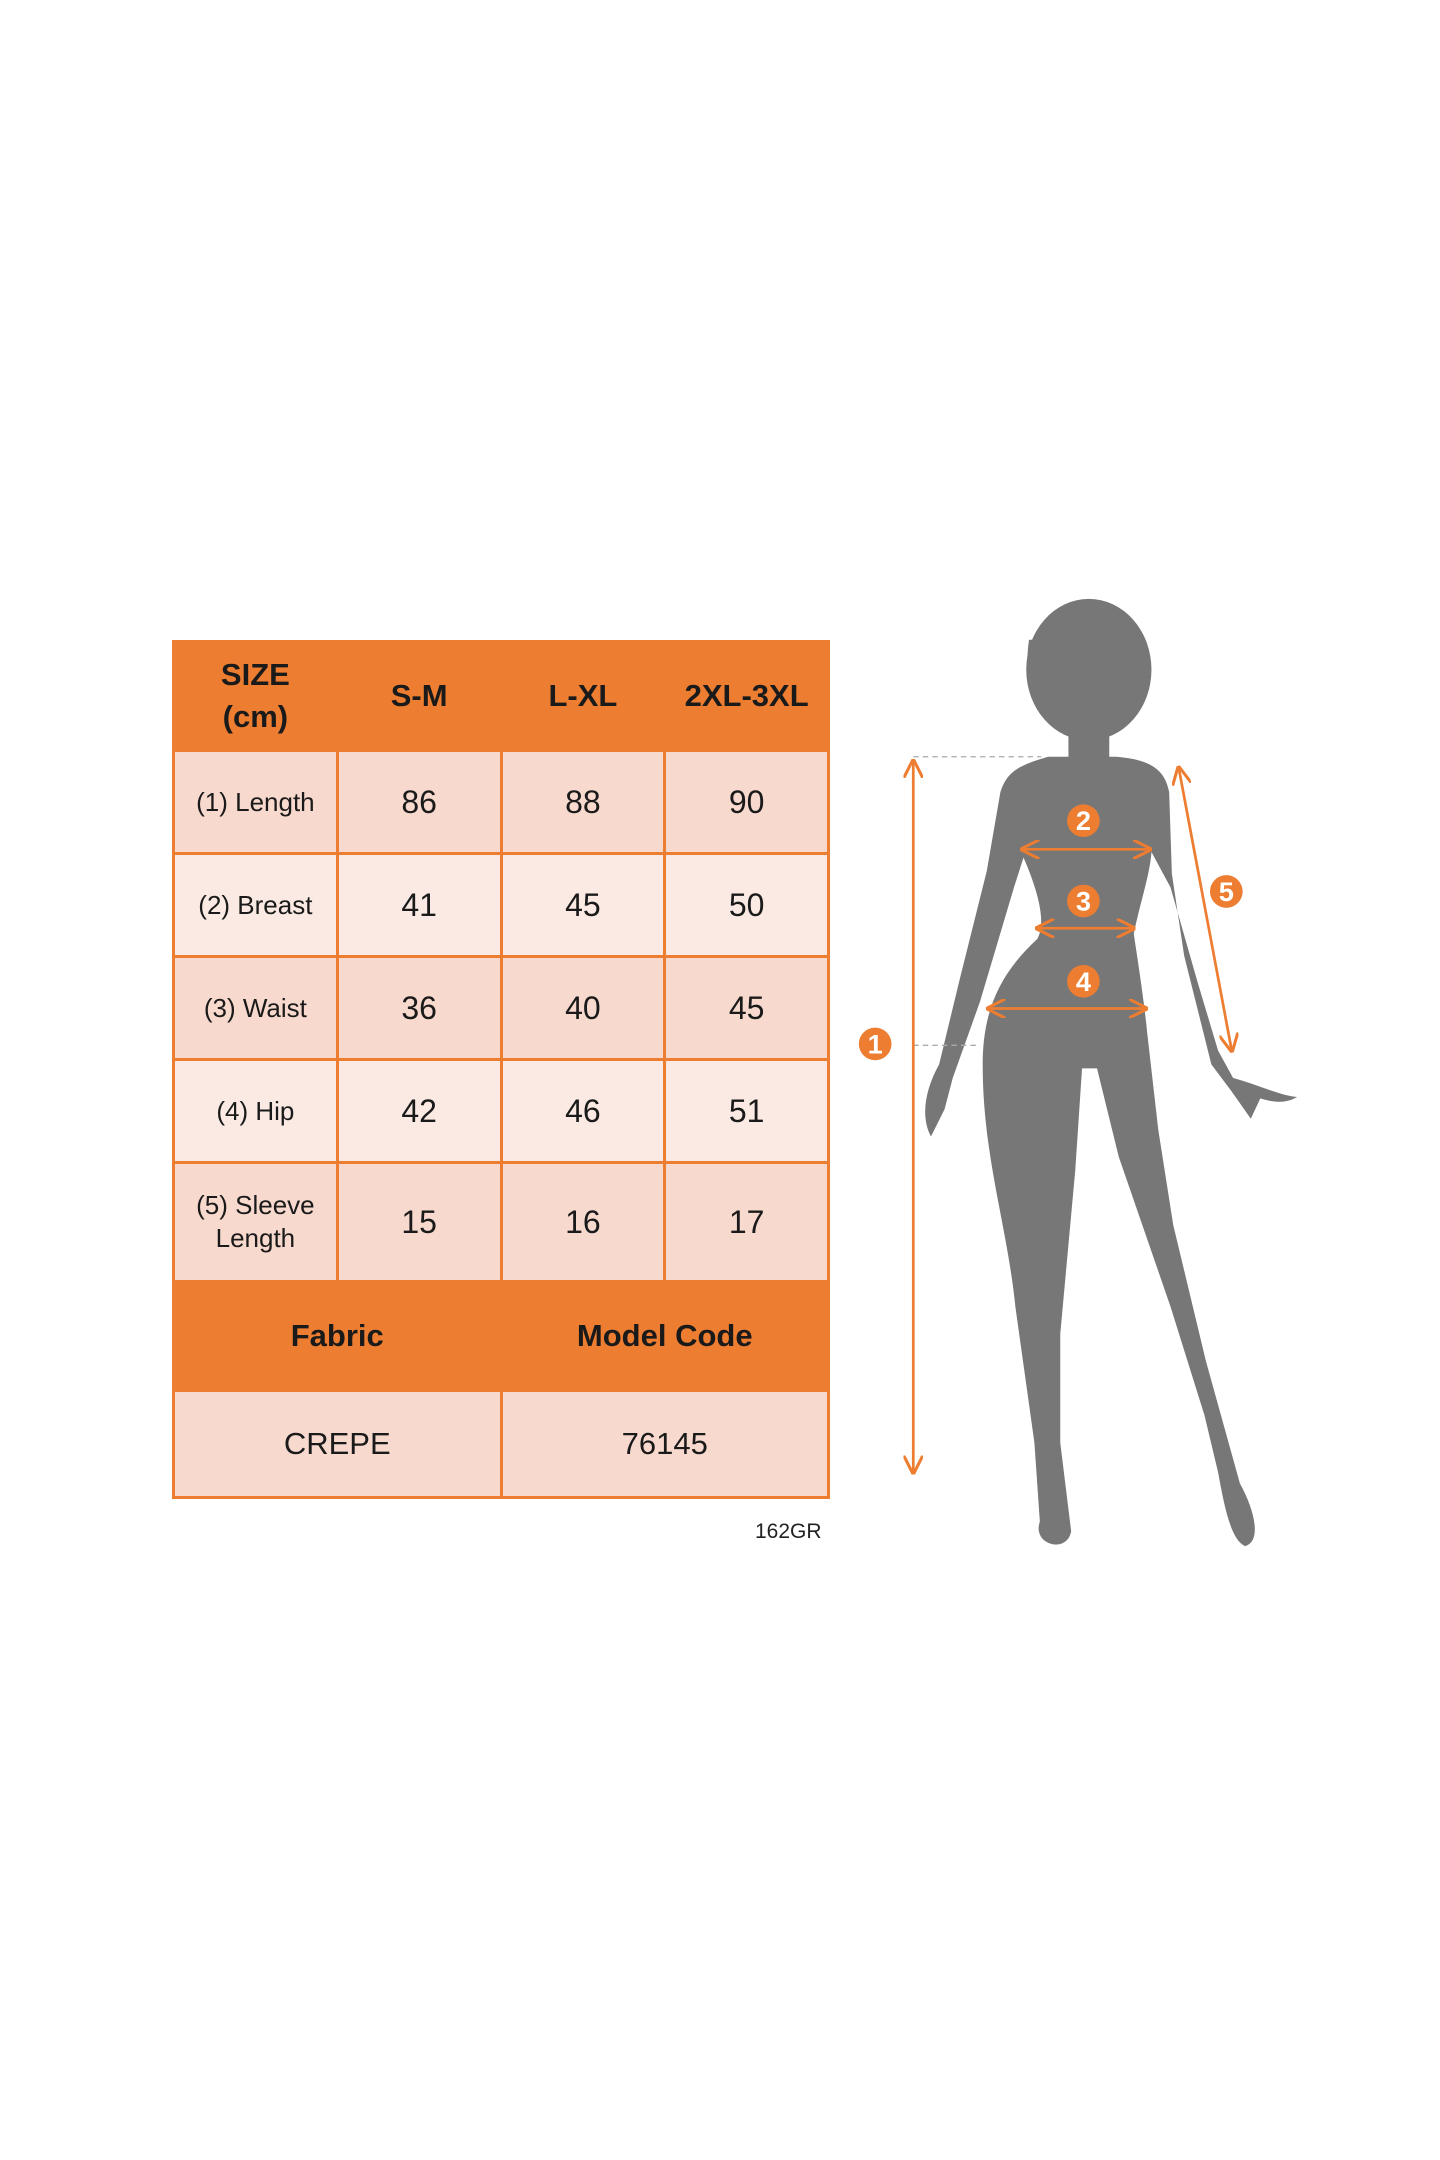 The image size is (1440, 2160). What do you see at coordinates (419, 1222) in the screenshot?
I see `cell: 15` at bounding box center [419, 1222].